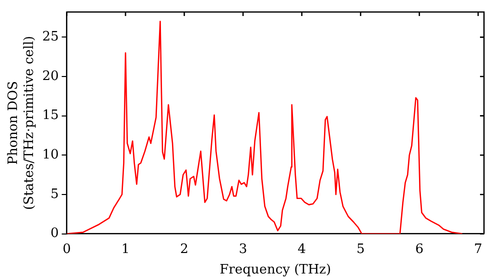 The width and height of the screenshot is (500, 280). What do you see at coordinates (21, 123) in the screenshot?
I see `y-axis-title: Phonon DOS (States/THz·primitive cell)` at bounding box center [21, 123].